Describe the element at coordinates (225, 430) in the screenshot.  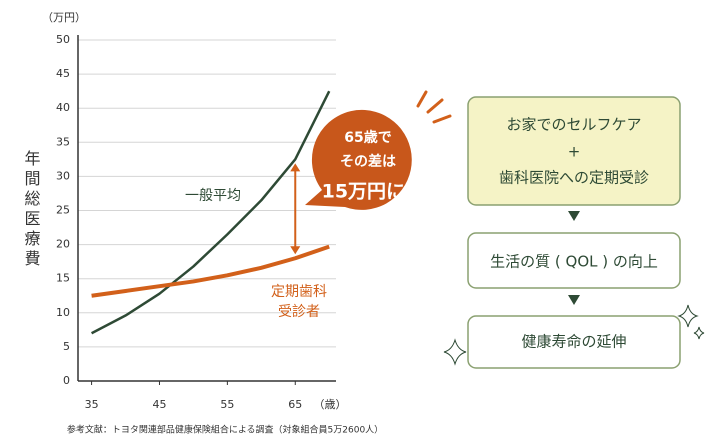
I see `source: 参考文献：トヨタ関連部品健康保険組合による調査（対象組合員5万2600人）` at that location.